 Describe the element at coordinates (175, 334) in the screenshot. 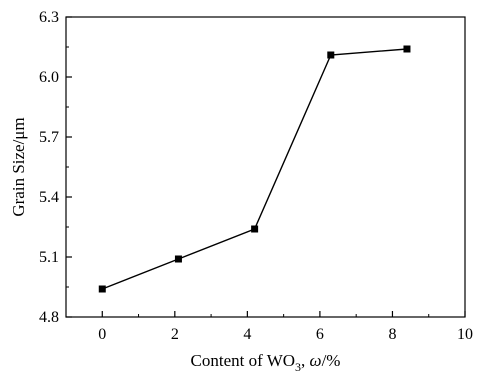

I see `x-tick-label: 2` at that location.